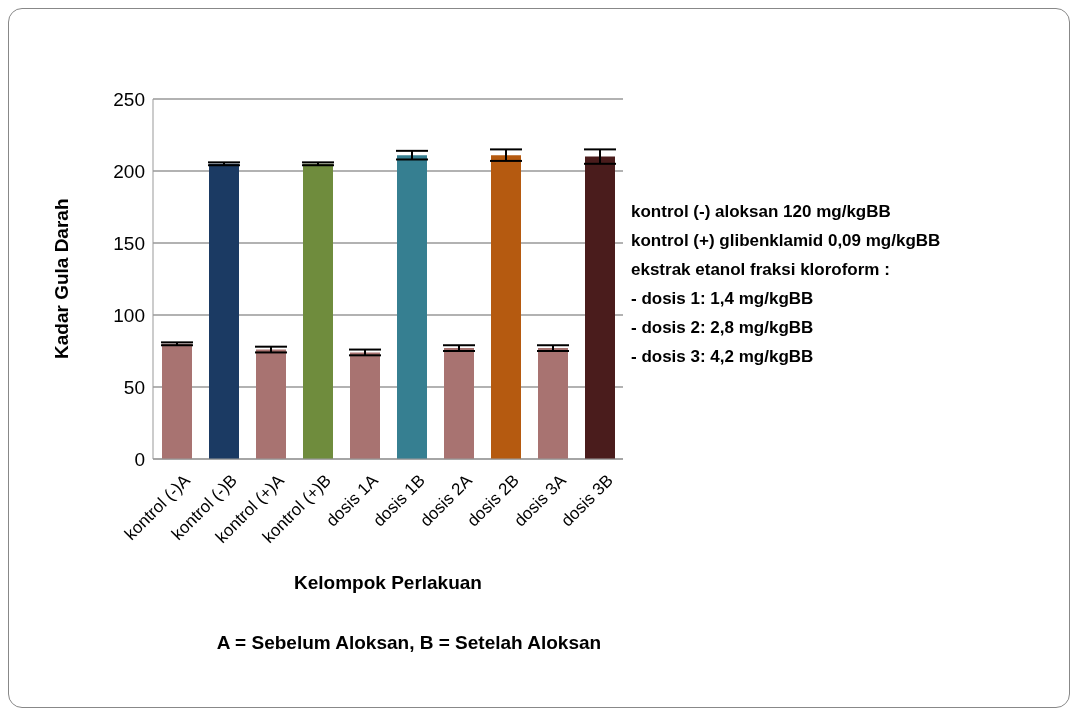 This screenshot has width=1086, height=720. Describe the element at coordinates (409, 643) in the screenshot. I see `text: A = Sebelum Aloksan, B = Setelah Aloksan` at that location.